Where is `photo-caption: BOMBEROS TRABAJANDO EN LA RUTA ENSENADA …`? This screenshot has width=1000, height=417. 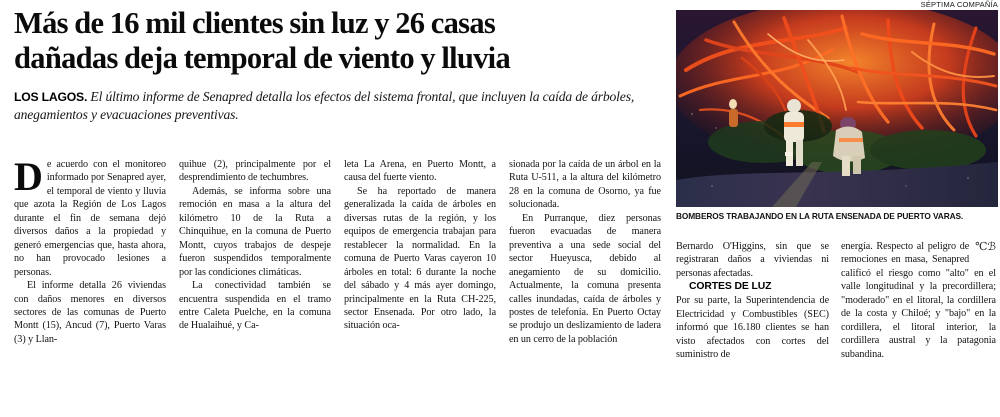 photo-caption: BOMBEROS TRABAJANDO EN LA RUTA ENSENADA … is located at coordinates (820, 216).